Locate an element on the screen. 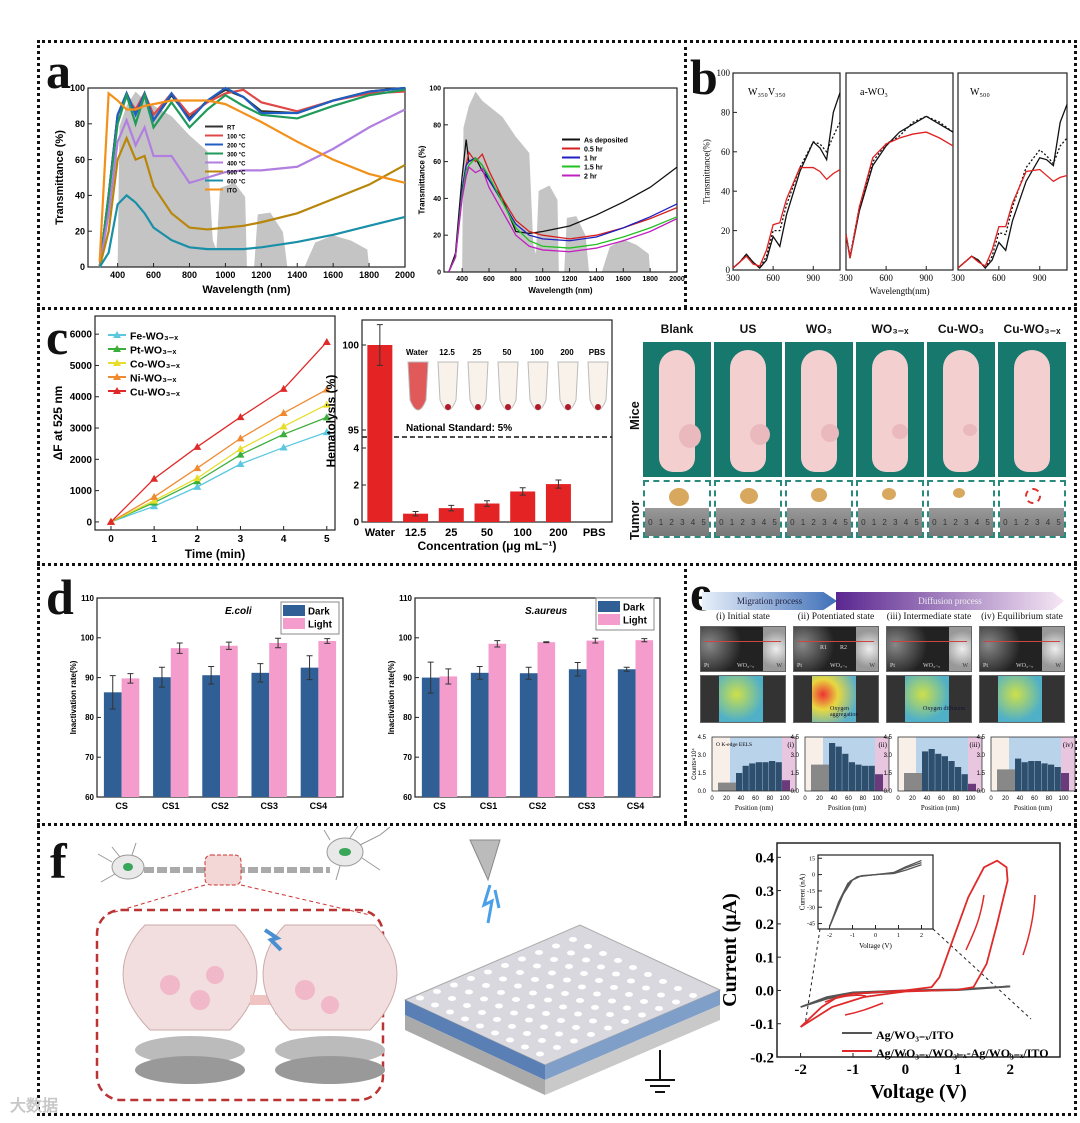  y-tick-label: -45 is located at coordinates (811, 925).